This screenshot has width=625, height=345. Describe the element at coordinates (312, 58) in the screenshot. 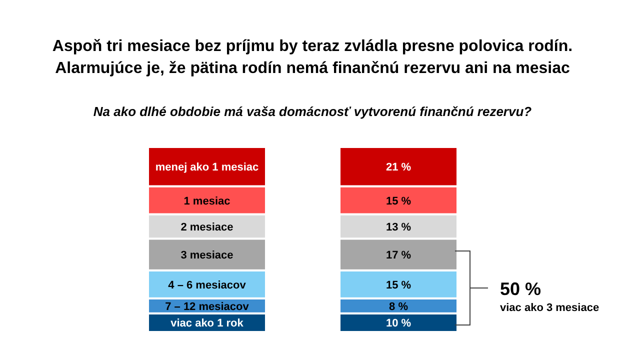

I see `chart-title: Aspoň tri mesiace bez príjmu by teraz zvládla presne polovica rodín. Alarmujúce je, že pätina rodín nemá finančnú rezervu ani na mesiac` at that location.